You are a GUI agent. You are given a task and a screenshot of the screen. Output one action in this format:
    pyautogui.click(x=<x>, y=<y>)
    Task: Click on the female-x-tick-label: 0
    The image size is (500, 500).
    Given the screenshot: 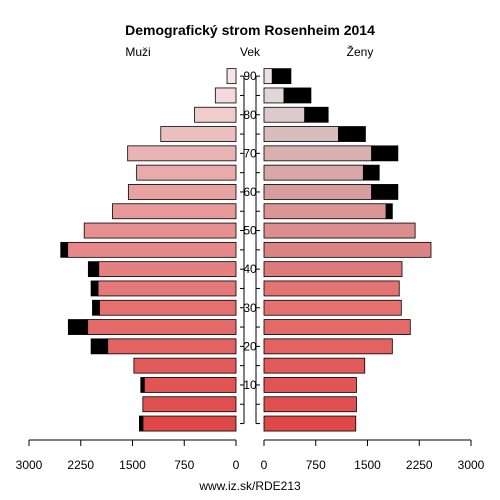 What is the action you would take?
    pyautogui.click(x=264, y=465)
    